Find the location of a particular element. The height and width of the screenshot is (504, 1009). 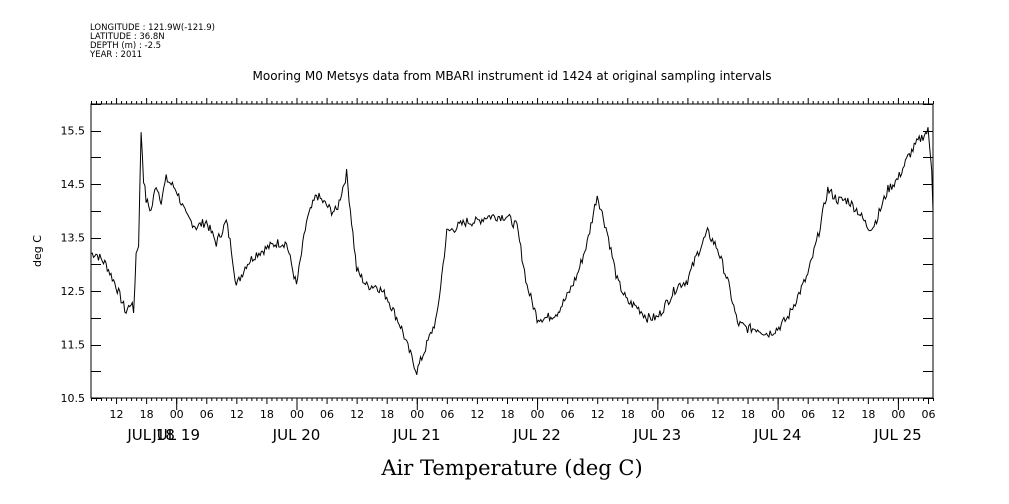

x-day-label: JUL 25 is located at coordinates (897, 435).